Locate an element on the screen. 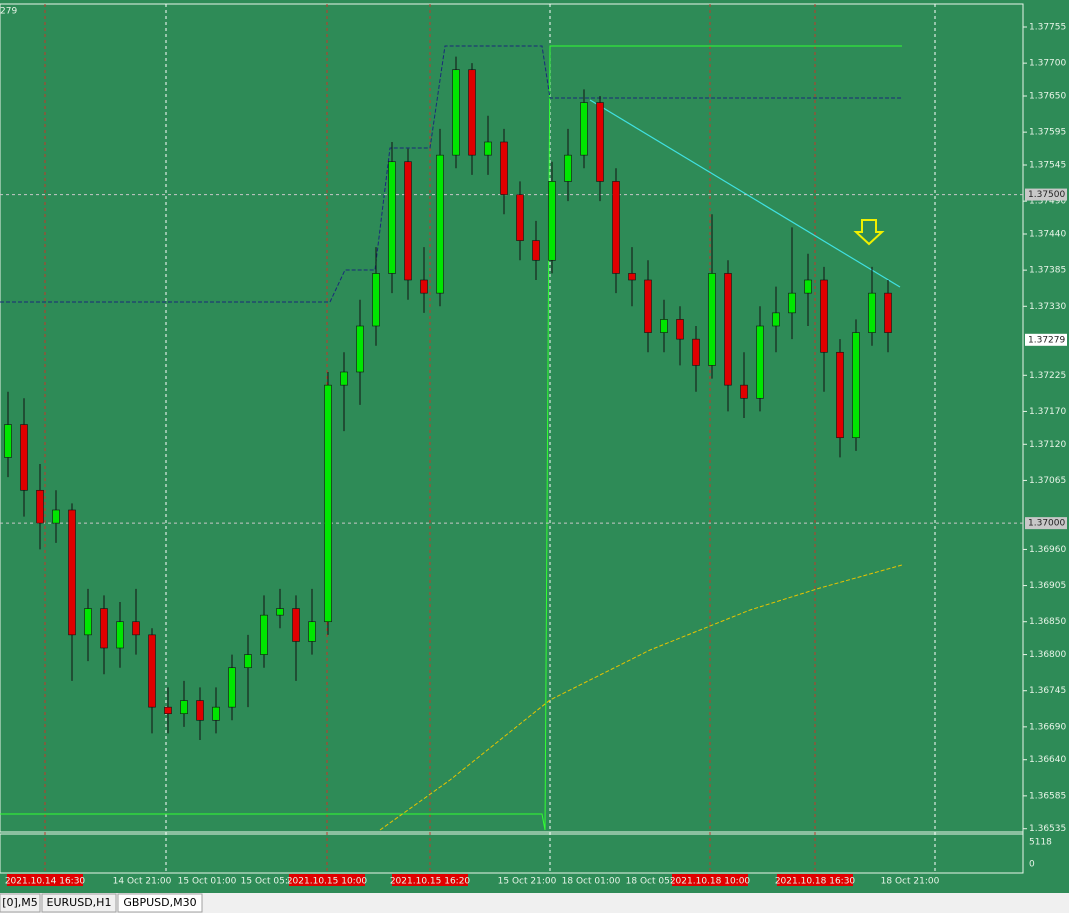  tabs: [0],M5 EURUSD,H1 GBPUSD,M30 is located at coordinates (101, 903).